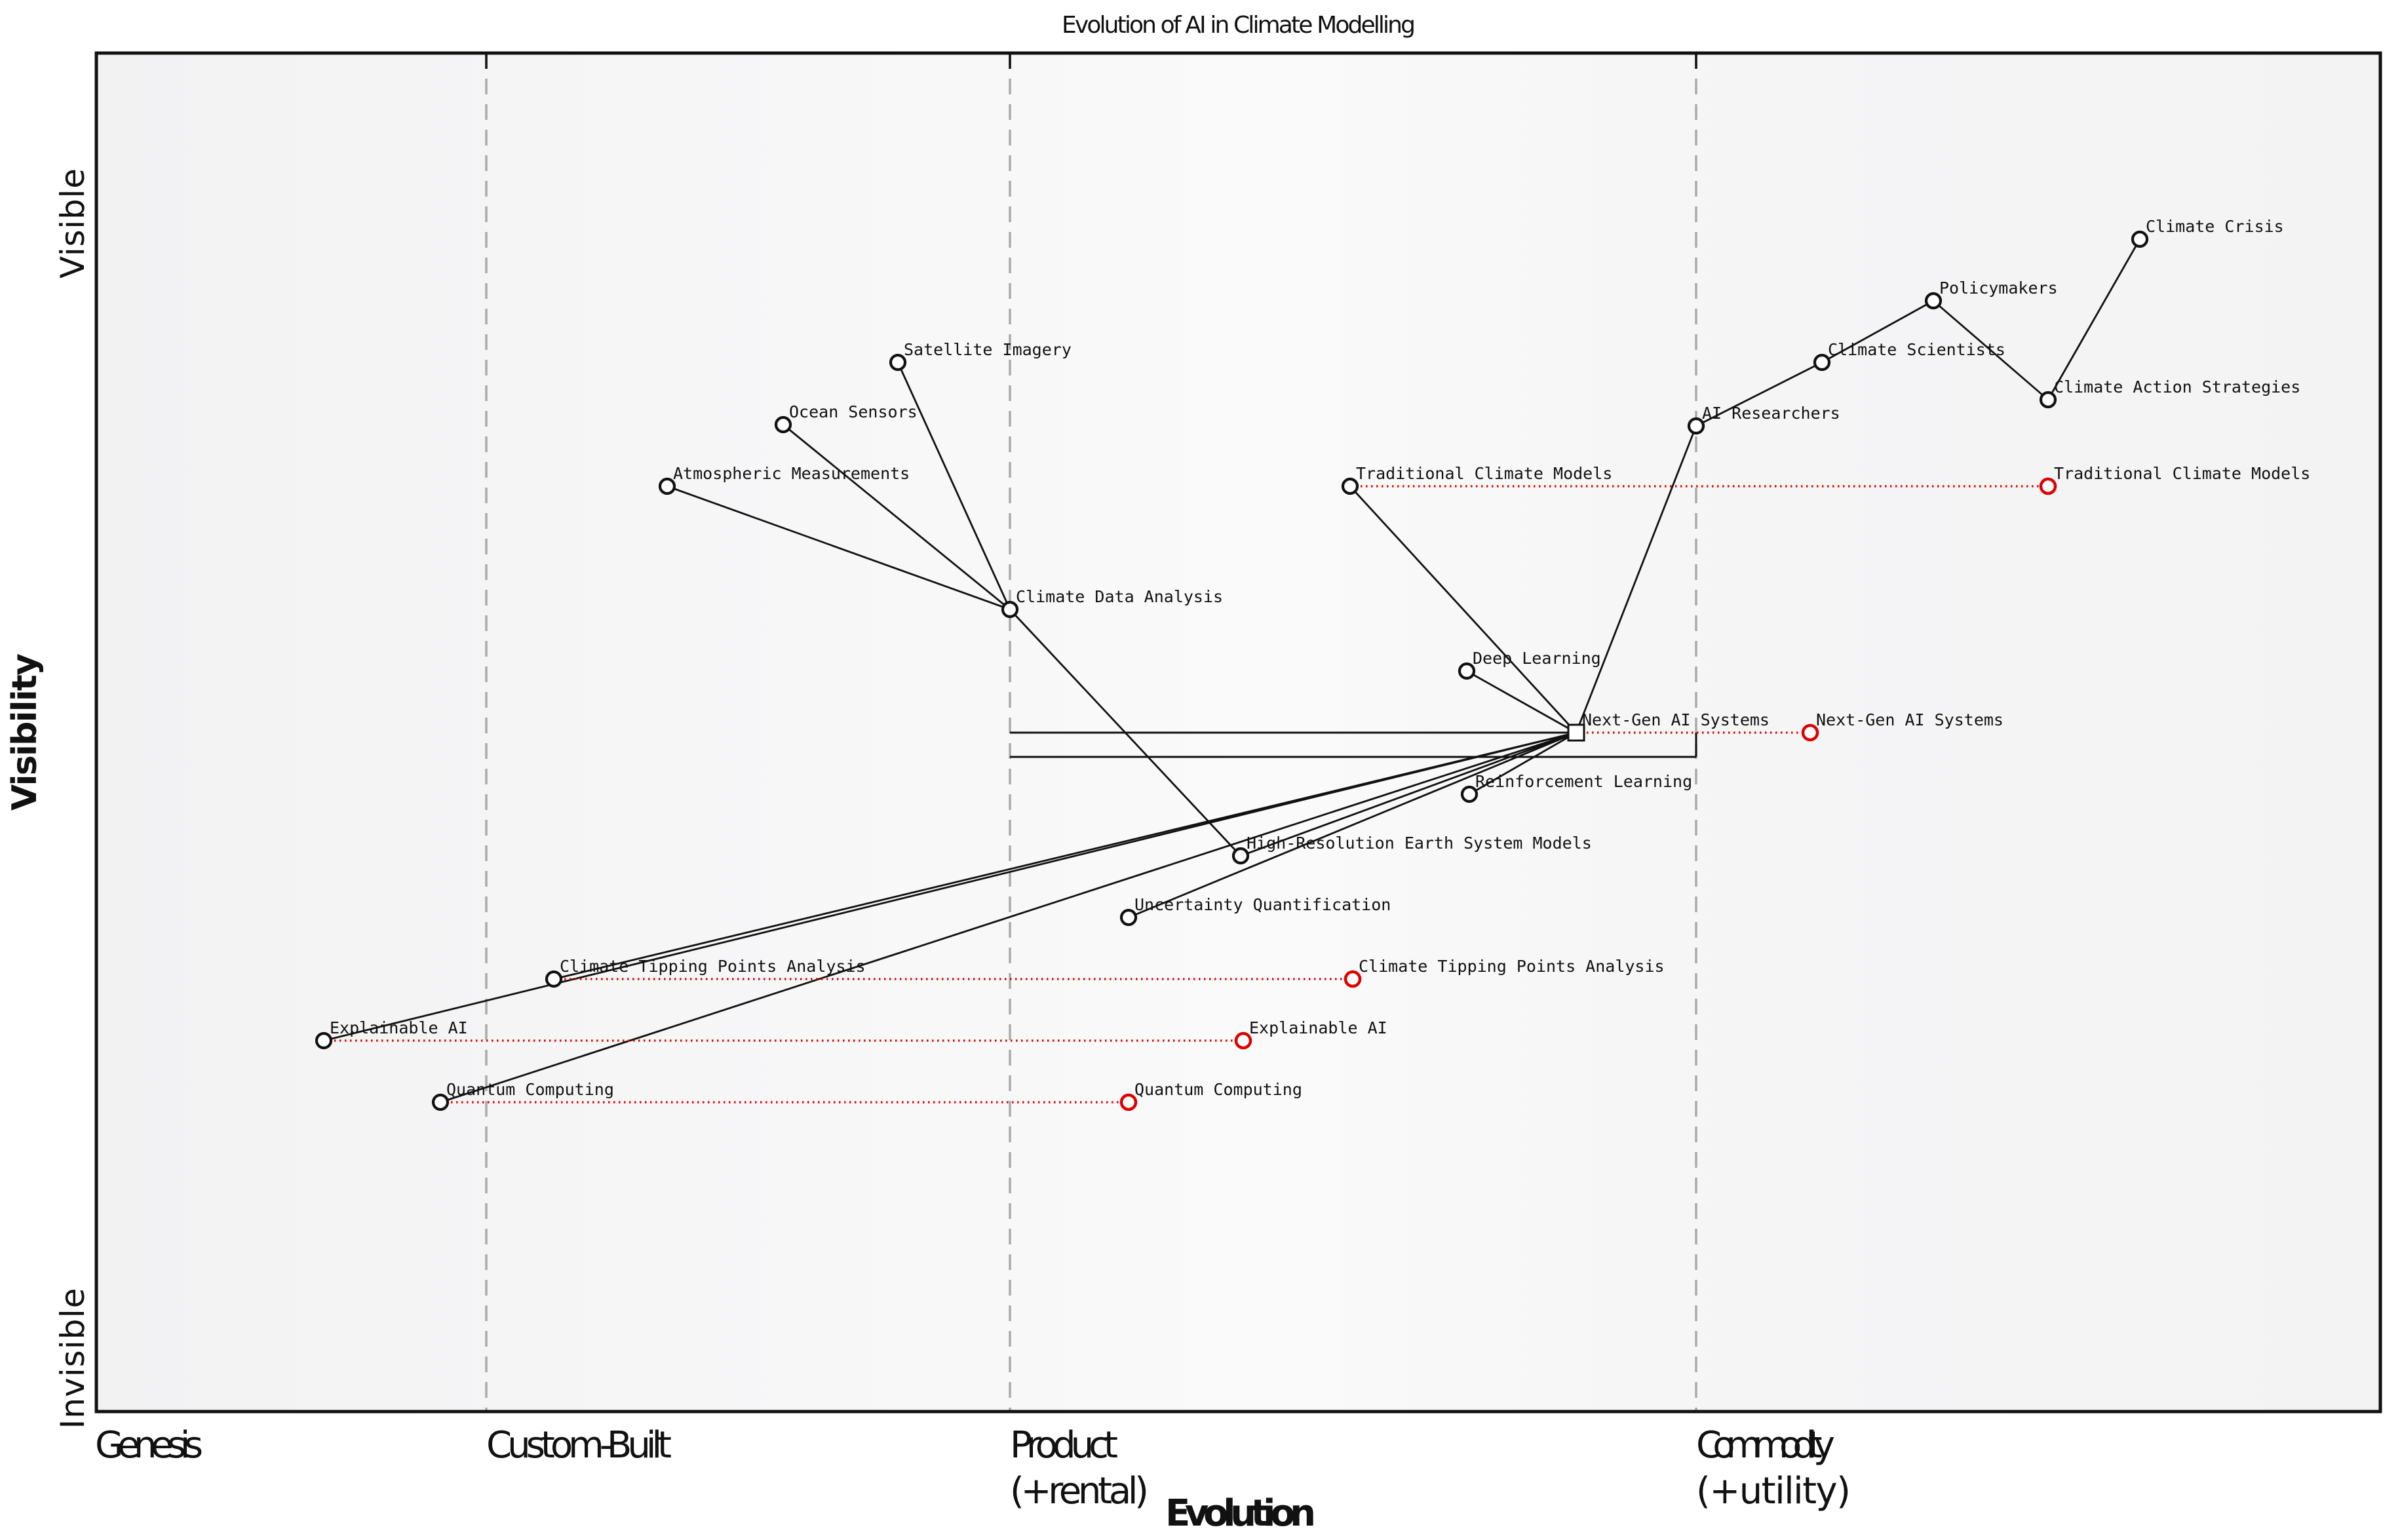 The image size is (2400, 1540). I want to click on stage-label-genesis: Genesis, so click(149, 1445).